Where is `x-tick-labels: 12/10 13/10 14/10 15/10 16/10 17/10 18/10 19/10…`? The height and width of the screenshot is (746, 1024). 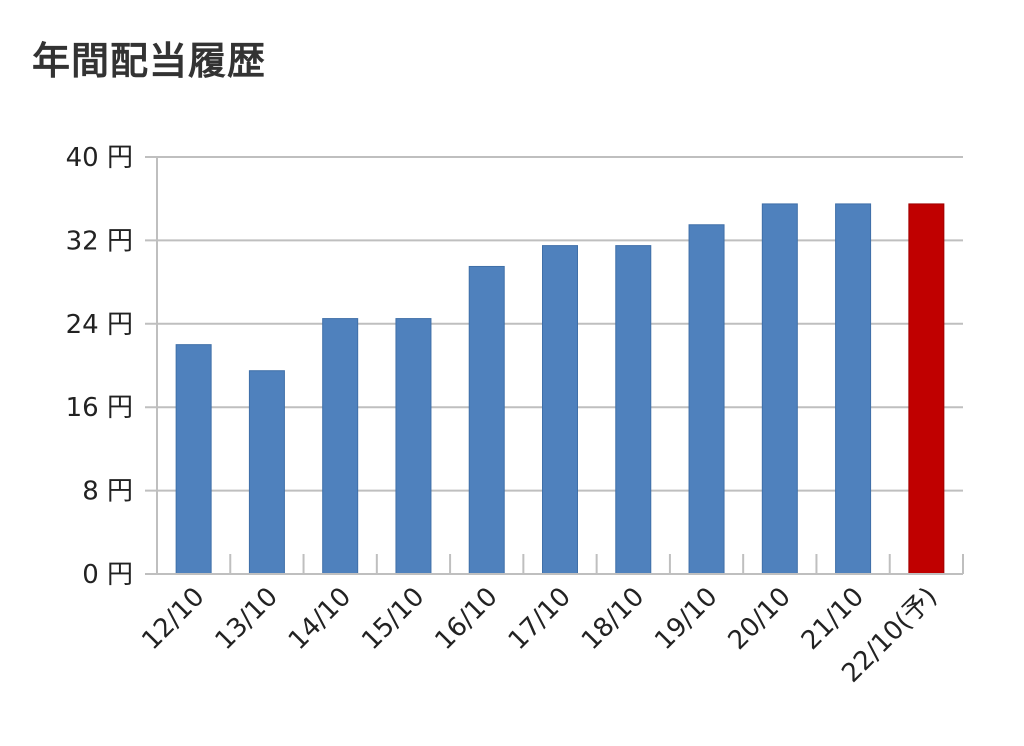 x-tick-labels: 12/10 13/10 14/10 15/10 16/10 17/10 18/10 19/10… is located at coordinates (539, 635).